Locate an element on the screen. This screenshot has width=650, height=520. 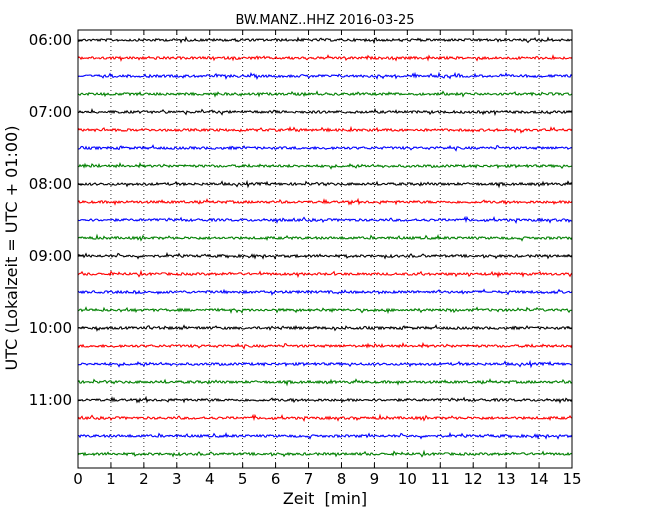
x-tick-label: 2 is located at coordinates (144, 479).